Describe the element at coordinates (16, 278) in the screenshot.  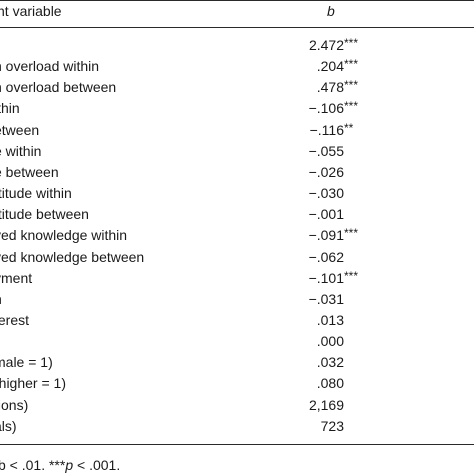
I see `row-label: yment` at that location.